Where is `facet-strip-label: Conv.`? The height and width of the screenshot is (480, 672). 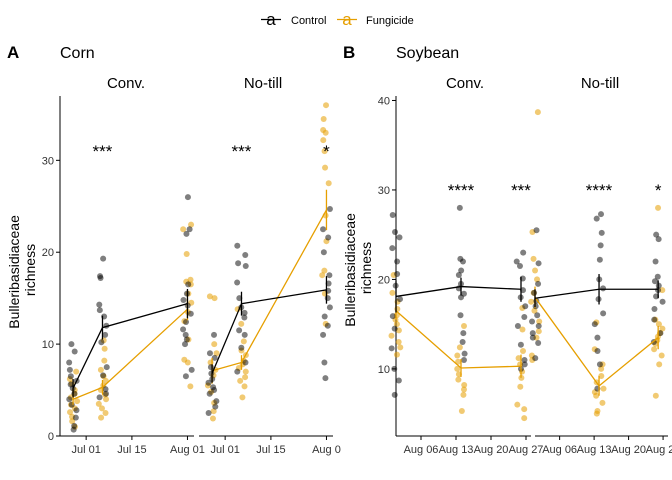 facet-strip-label: Conv. is located at coordinates (126, 83).